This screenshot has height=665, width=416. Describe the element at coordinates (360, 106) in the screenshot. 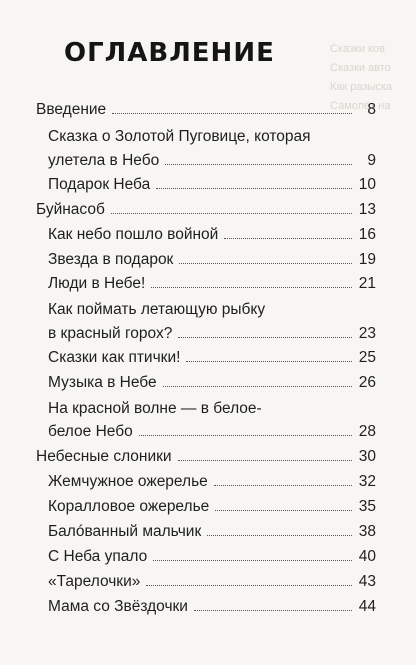

I see `ghost-line: Самолёт на` at that location.